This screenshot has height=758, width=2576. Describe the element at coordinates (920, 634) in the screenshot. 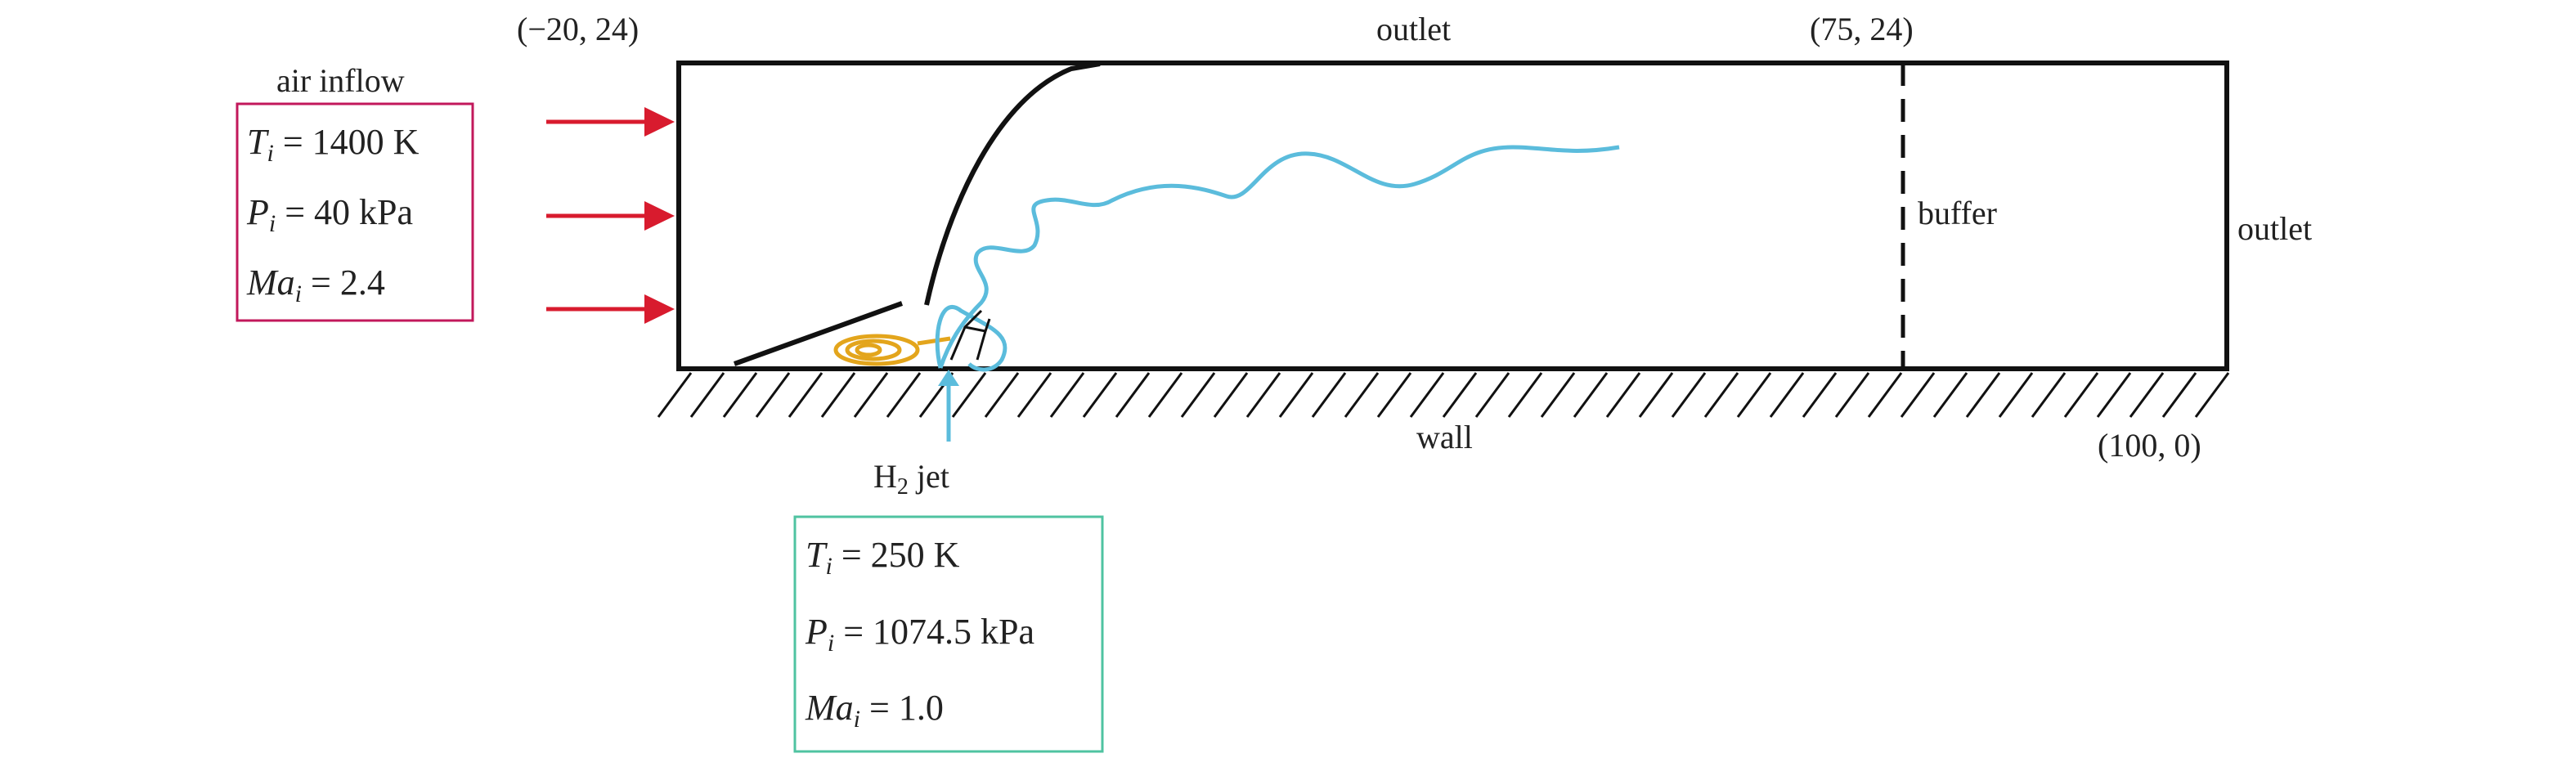

I see `jet-param-pressure: Pi = 1074.5 kPa` at that location.